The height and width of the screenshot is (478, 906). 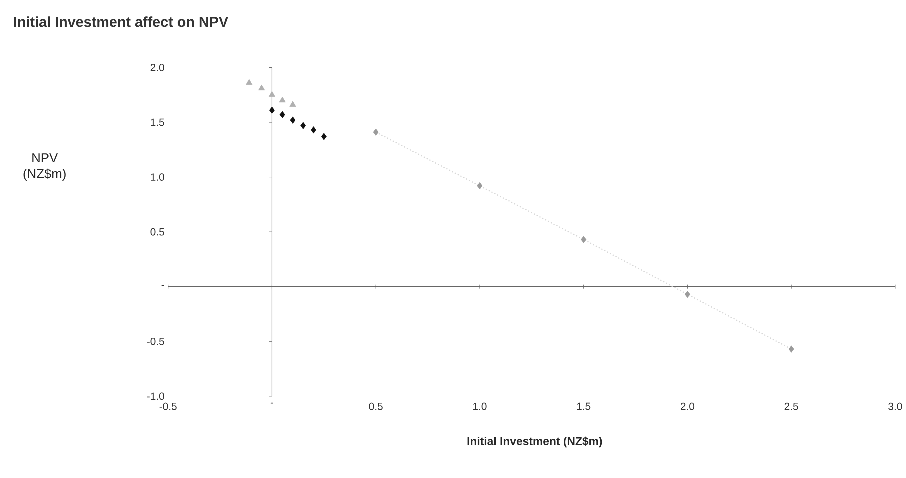 What do you see at coordinates (791, 406) in the screenshot?
I see `x-tick-label: 2.5` at bounding box center [791, 406].